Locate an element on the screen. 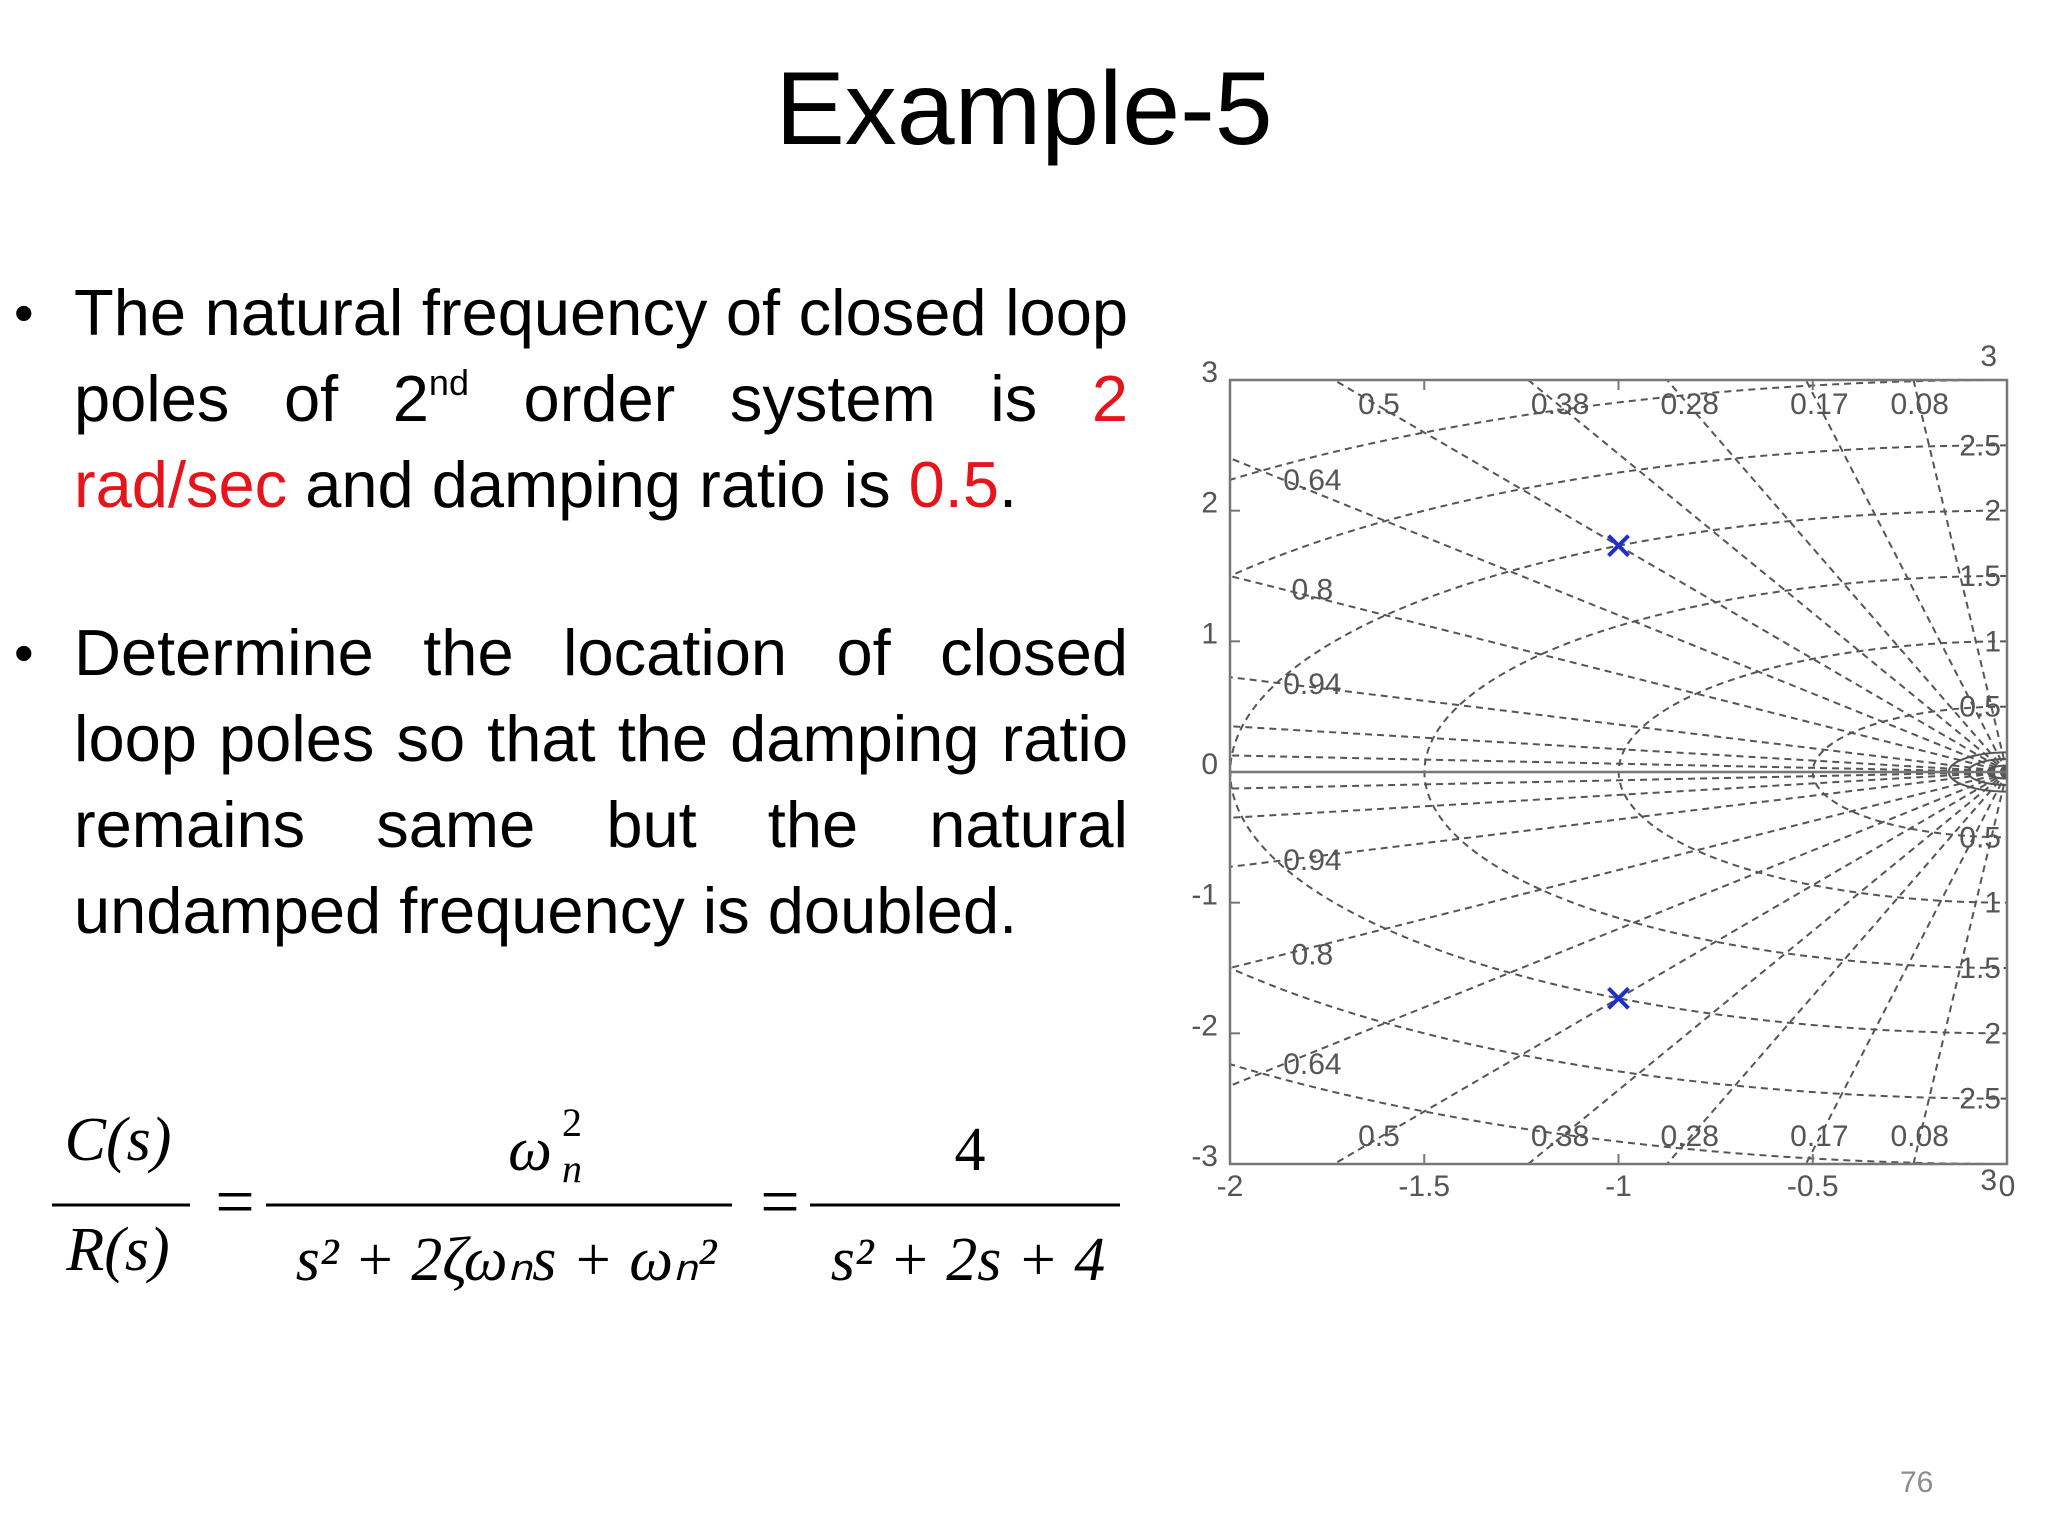  rhs-numerator: 4 is located at coordinates (970, 1150).